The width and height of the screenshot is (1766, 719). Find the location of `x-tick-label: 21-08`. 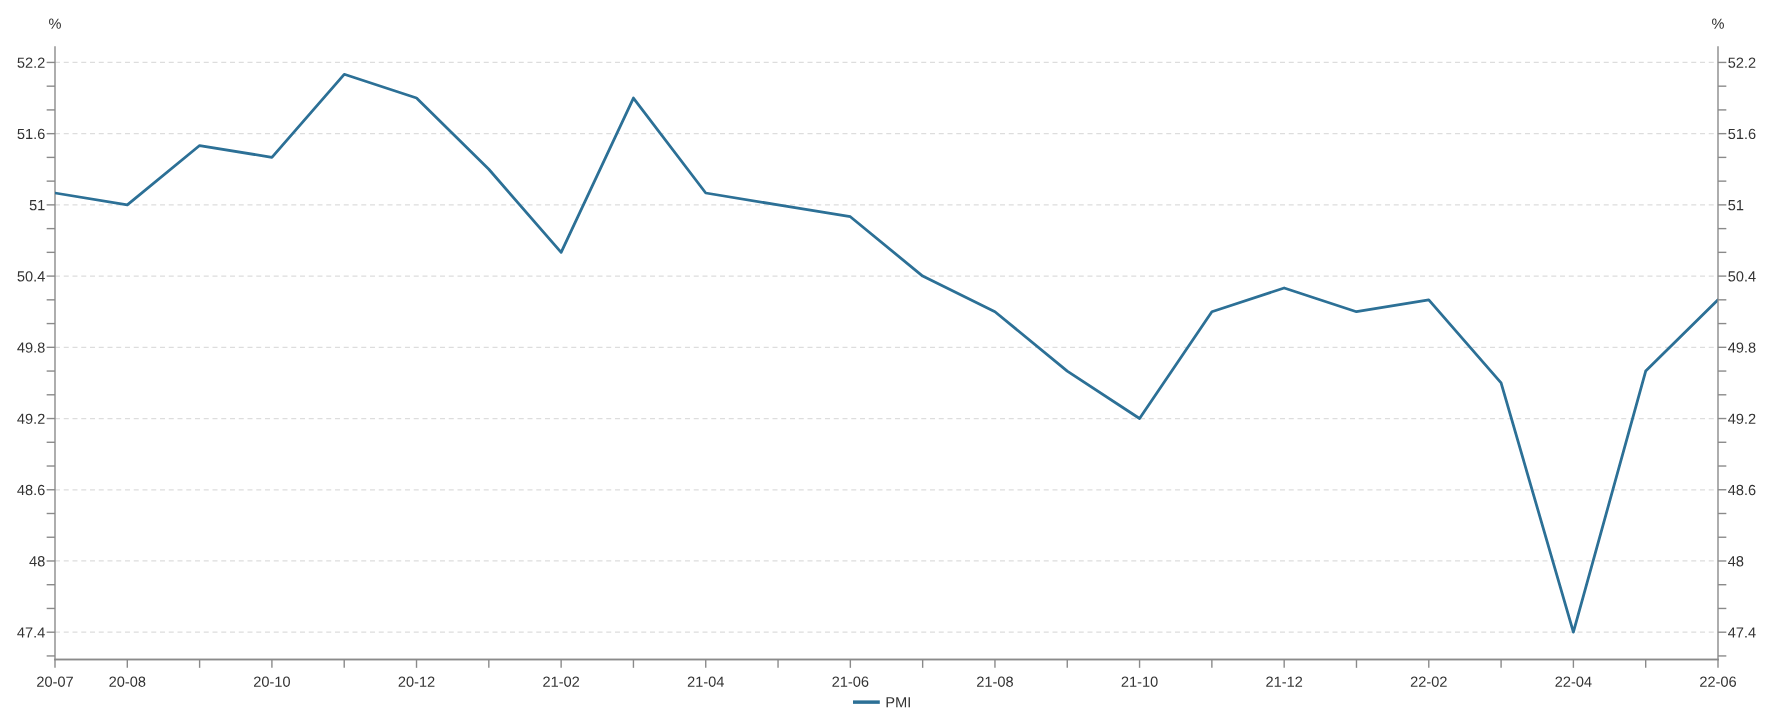

x-tick-label: 21-08 is located at coordinates (995, 681).